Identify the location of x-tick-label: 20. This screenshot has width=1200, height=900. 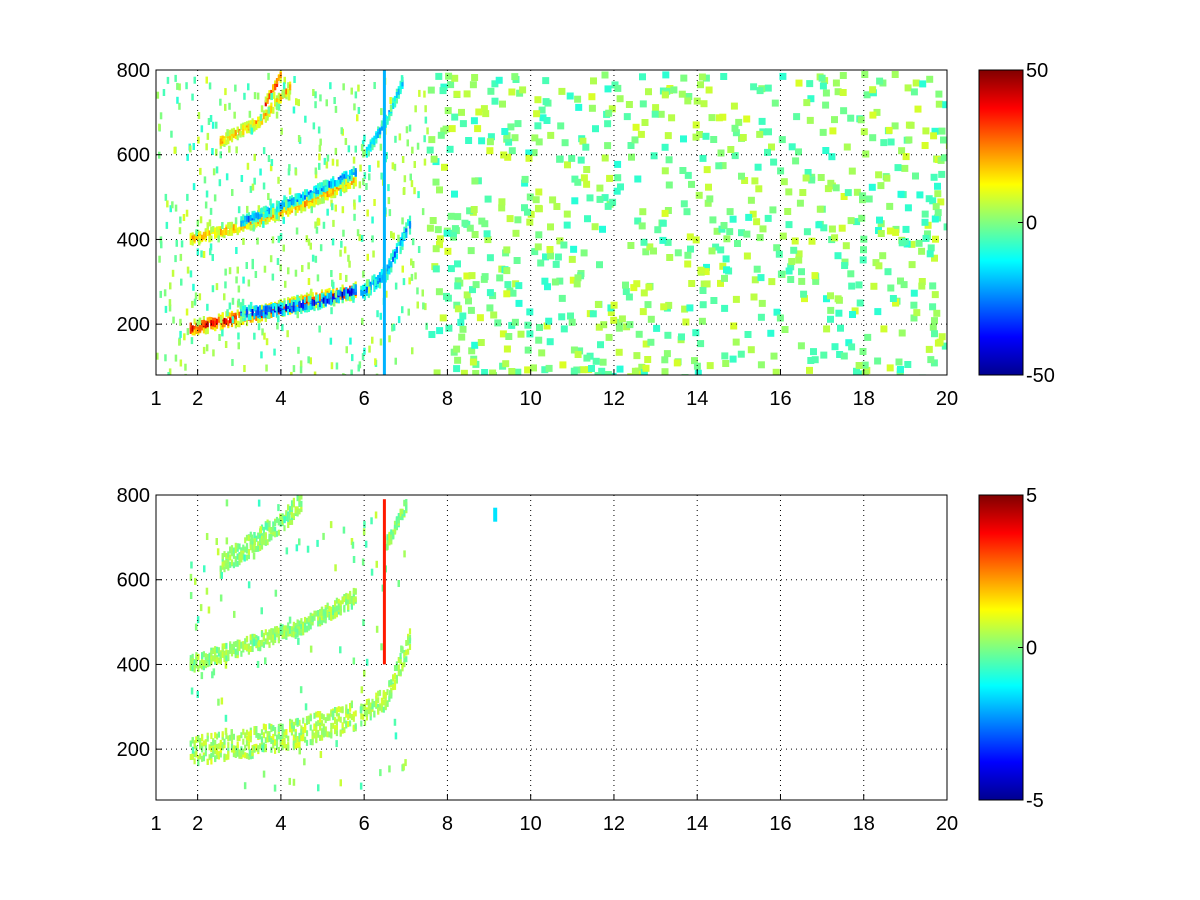
(947, 399).